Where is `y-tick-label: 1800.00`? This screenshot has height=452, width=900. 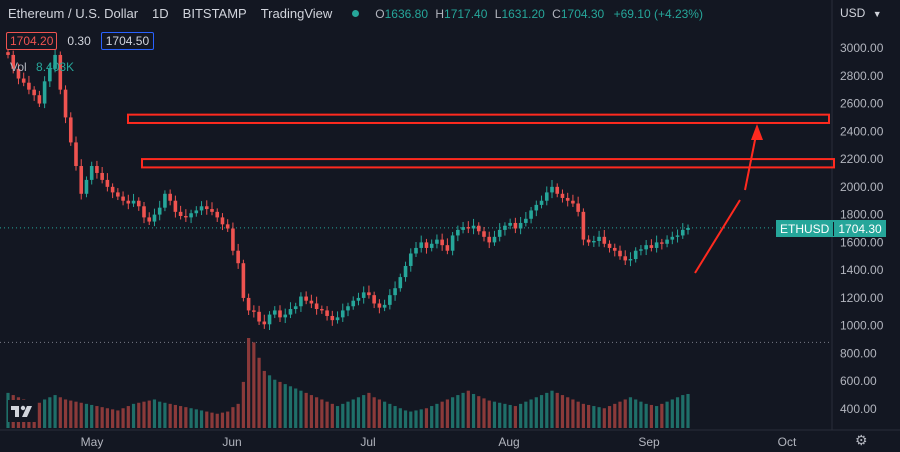 y-tick-label: 1800.00 is located at coordinates (862, 215).